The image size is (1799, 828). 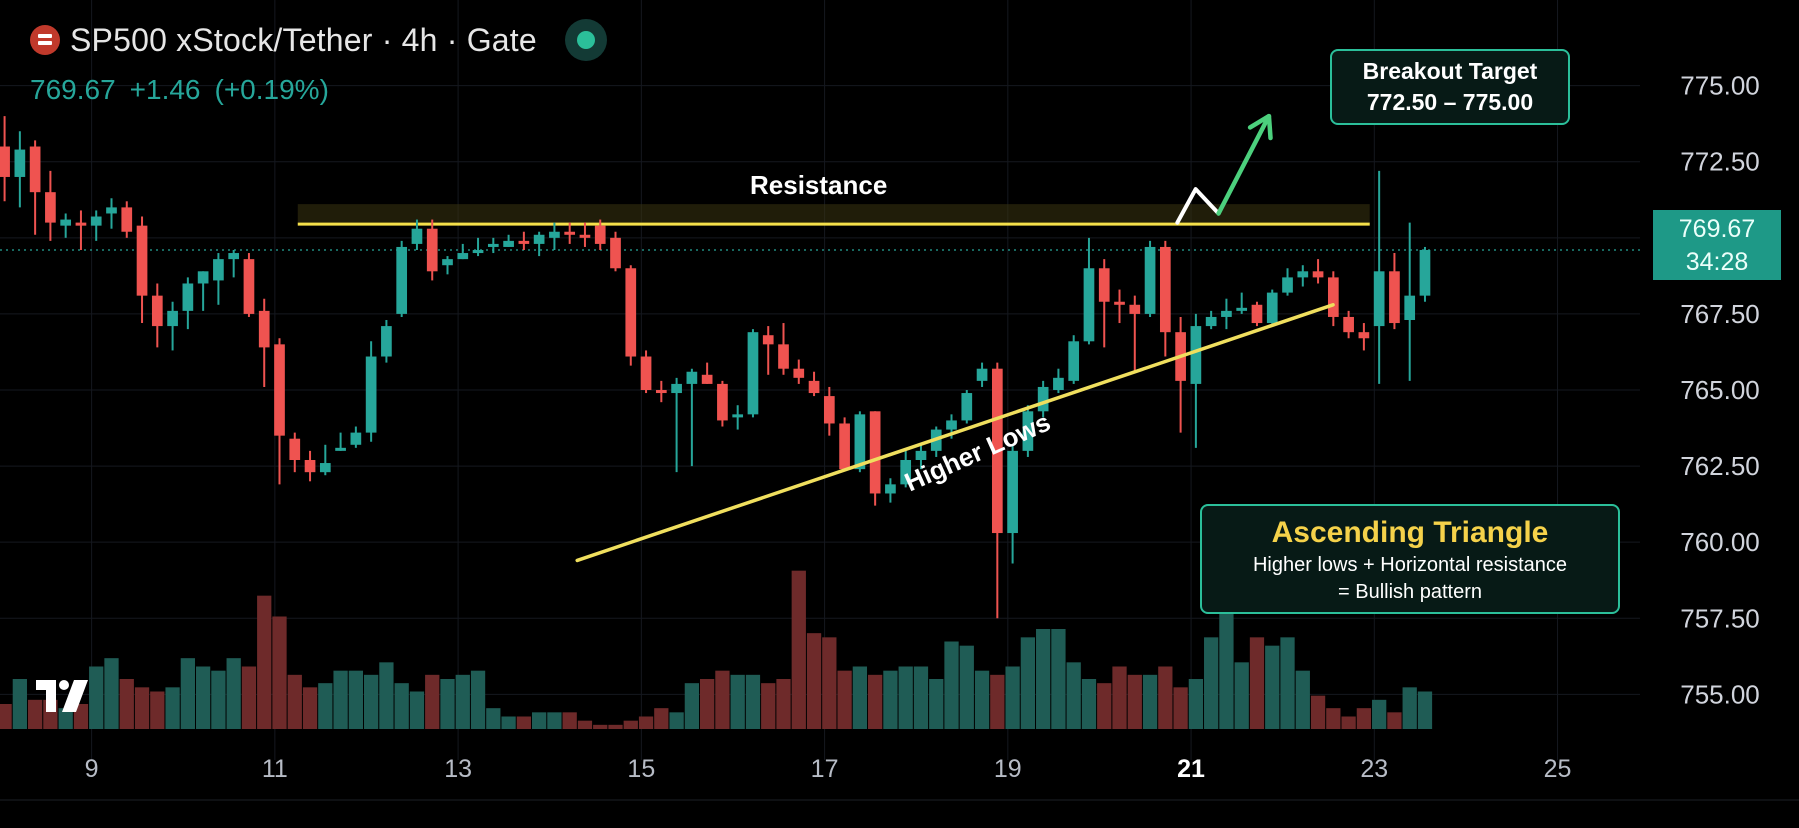 I want to click on time-tick-label: 17, so click(x=825, y=769).